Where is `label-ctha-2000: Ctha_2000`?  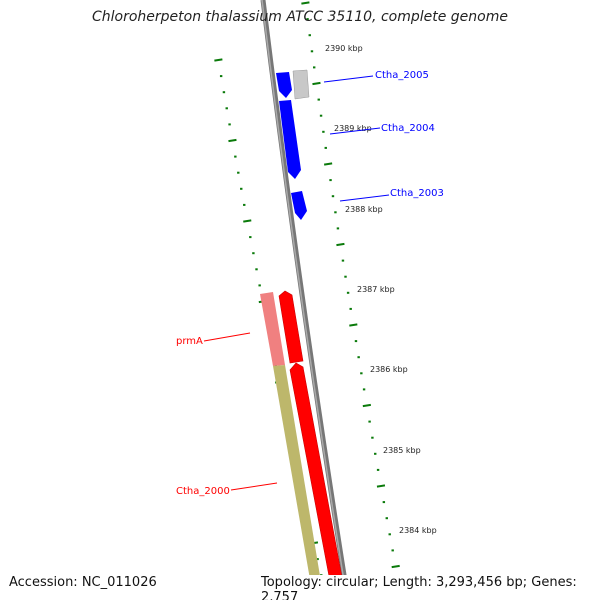 label-ctha-2000: Ctha_2000 is located at coordinates (203, 491).